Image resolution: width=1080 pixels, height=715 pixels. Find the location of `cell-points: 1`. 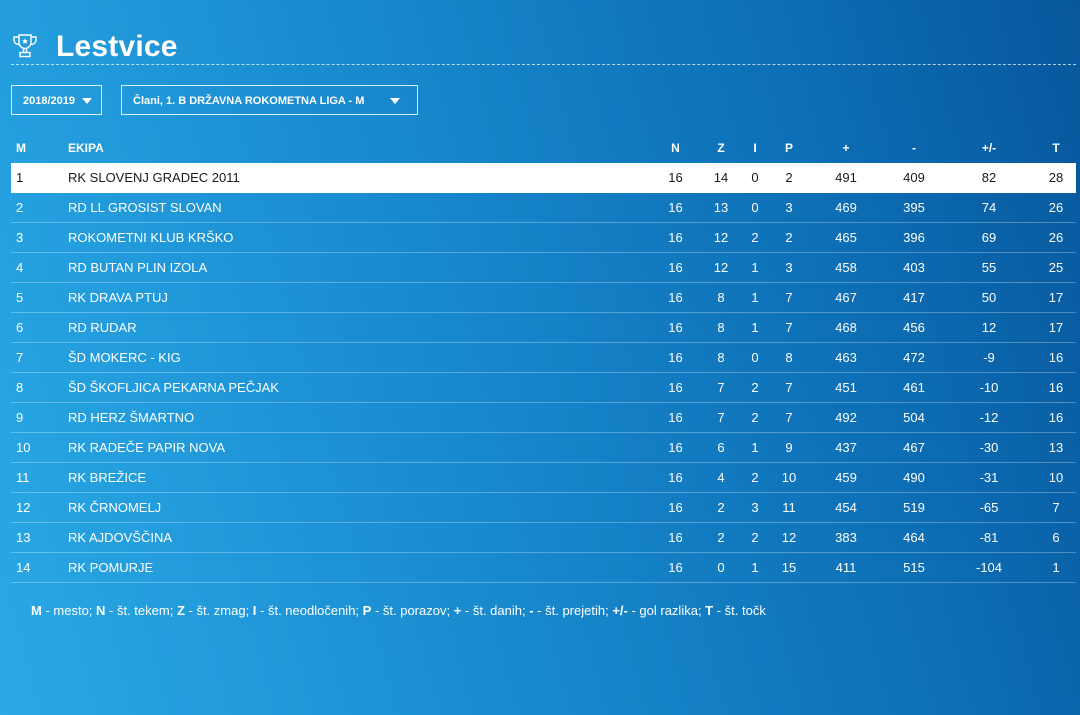

cell-points: 1 is located at coordinates (1056, 567).